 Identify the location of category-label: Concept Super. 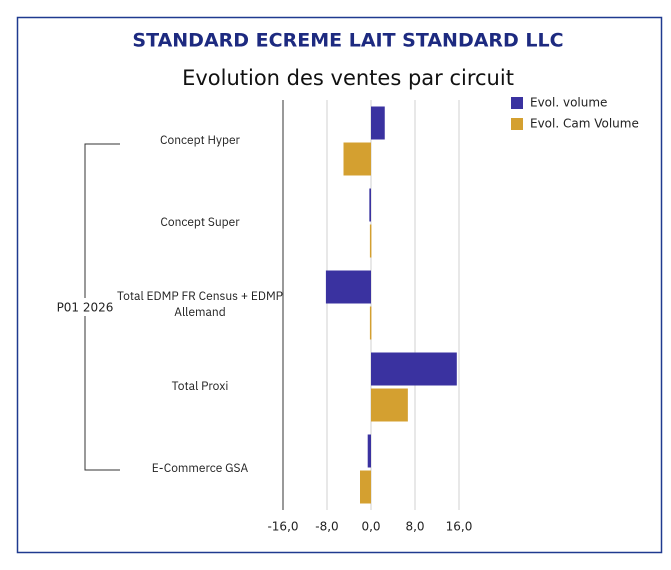
(200, 222).